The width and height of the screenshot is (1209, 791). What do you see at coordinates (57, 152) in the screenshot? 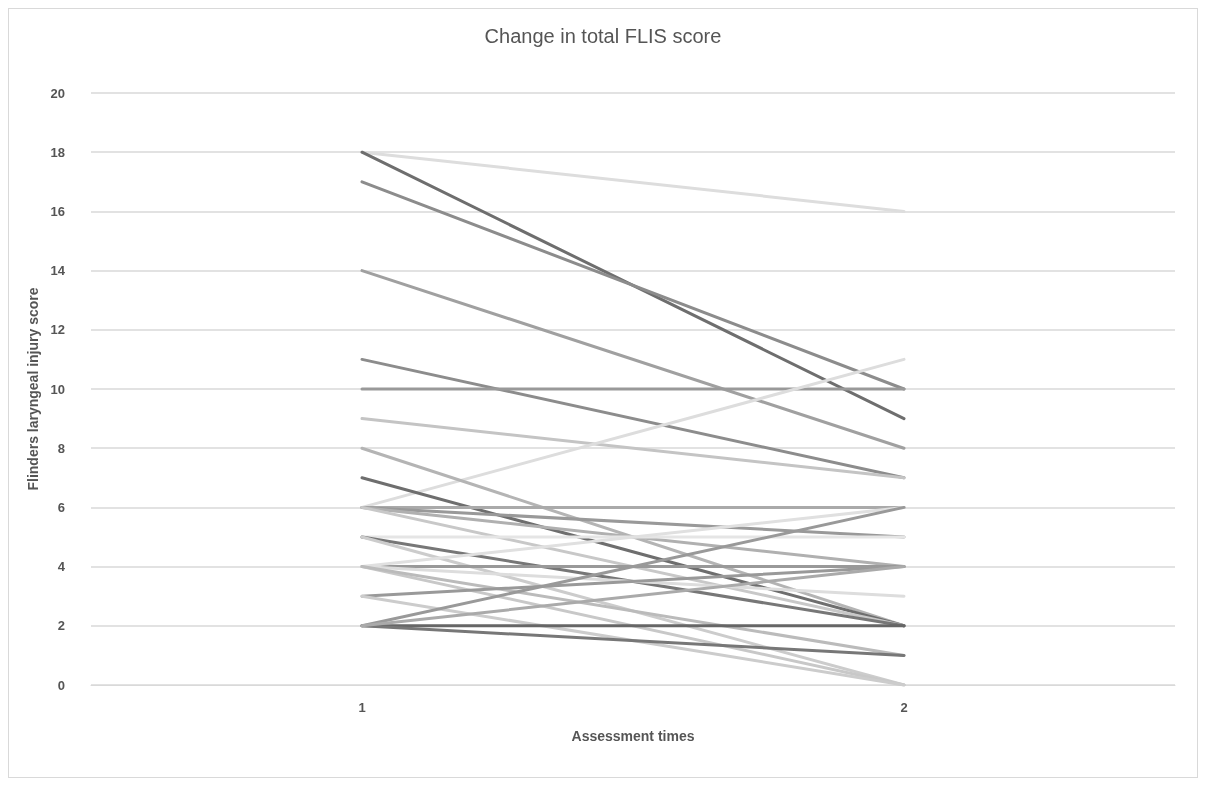
I see `y-tick-label: 18` at bounding box center [57, 152].